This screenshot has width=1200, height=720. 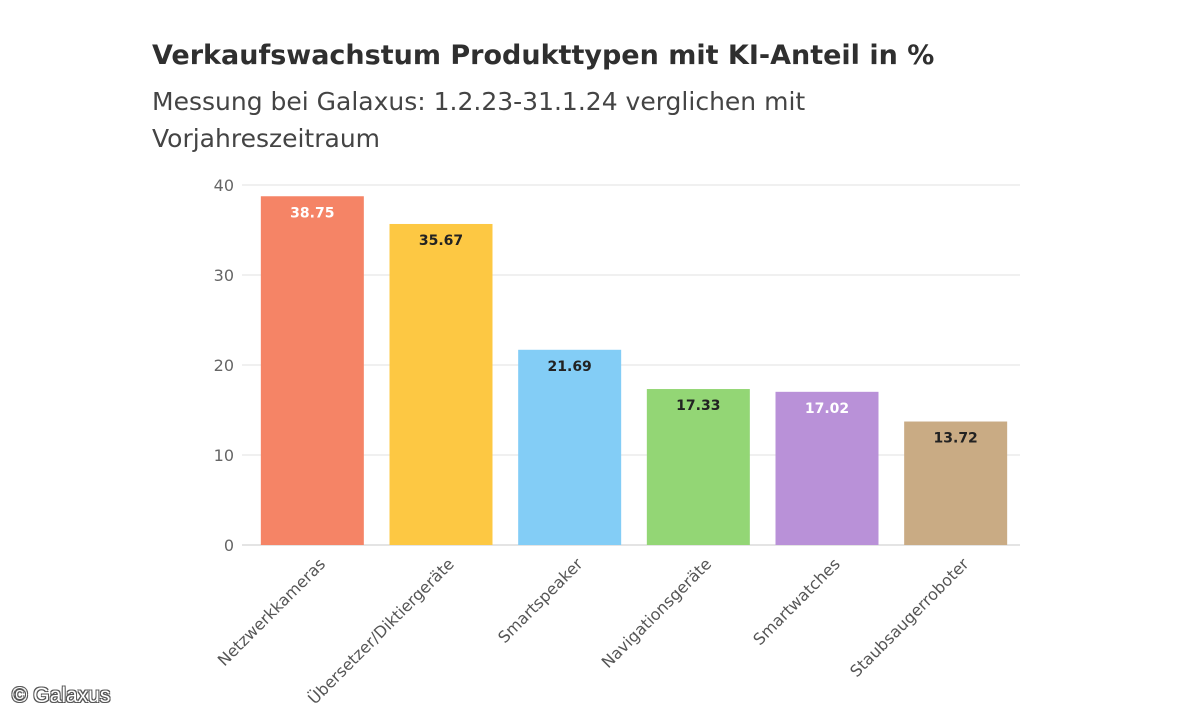 I want to click on x-tick-label: Smartspeaker, so click(x=540, y=600).